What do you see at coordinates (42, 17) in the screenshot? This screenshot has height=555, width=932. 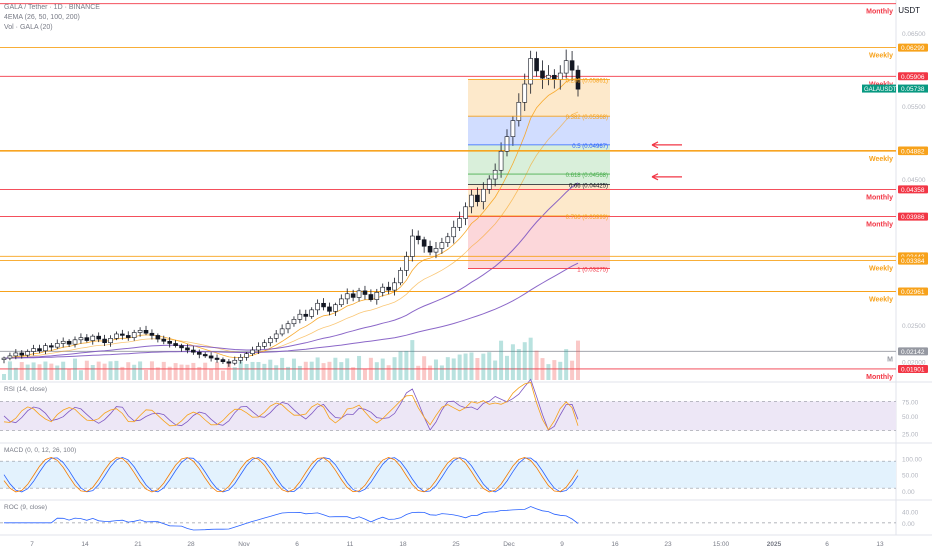 I see `ema-legend: 4EMA (26, 50, 100, 200)` at bounding box center [42, 17].